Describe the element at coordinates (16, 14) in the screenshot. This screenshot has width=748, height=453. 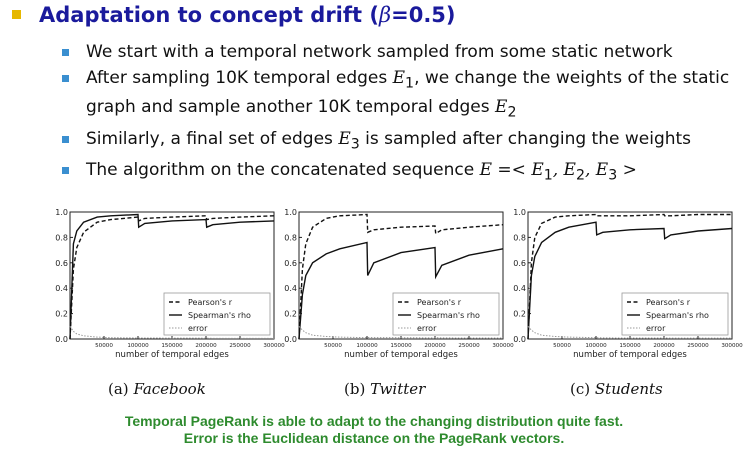
I see `title-bullet-icon` at that location.